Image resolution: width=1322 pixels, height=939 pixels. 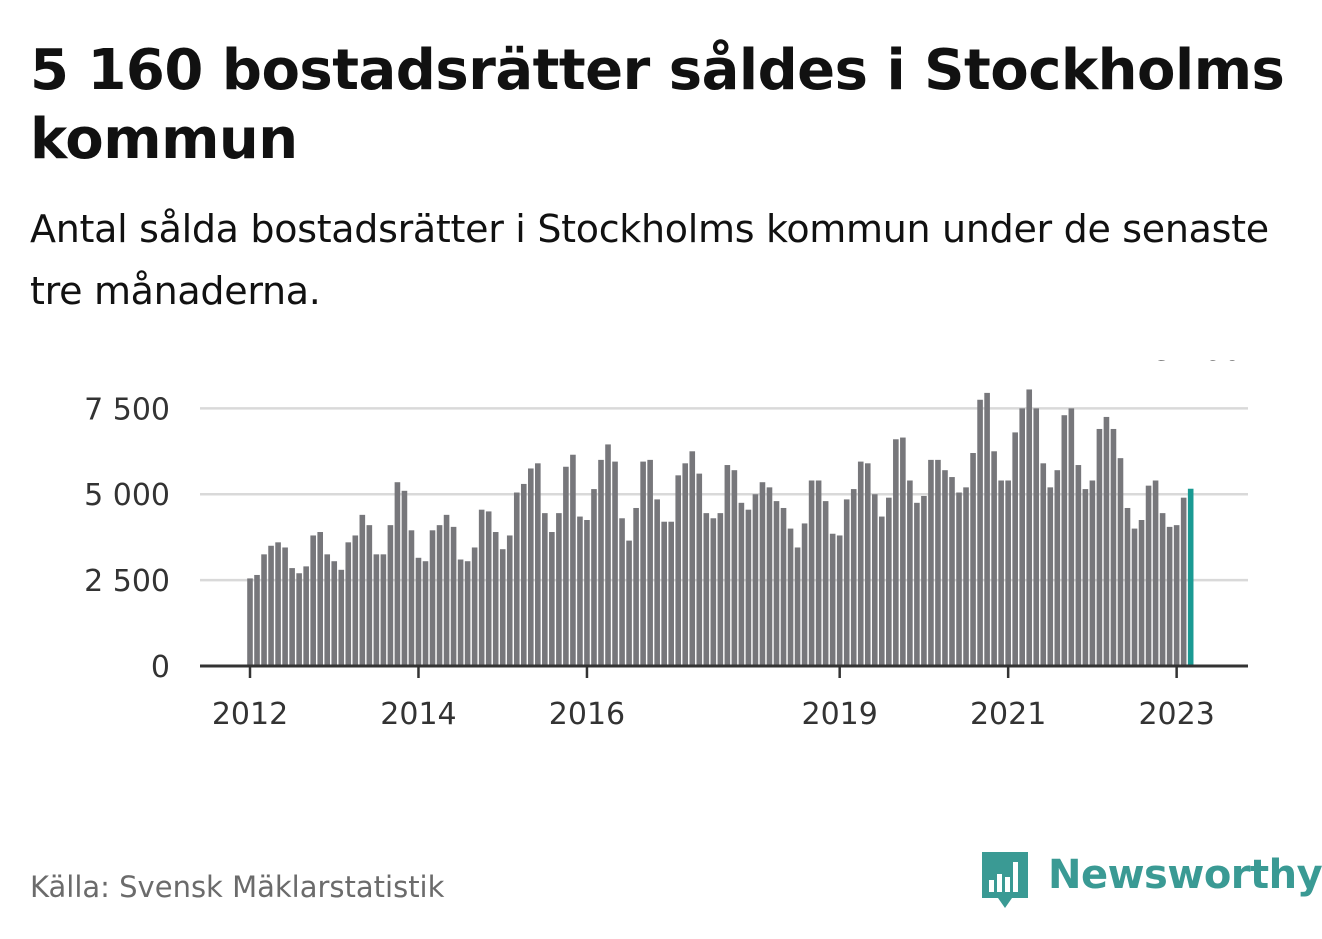 I want to click on y-tick-label: 0, so click(x=160, y=667).